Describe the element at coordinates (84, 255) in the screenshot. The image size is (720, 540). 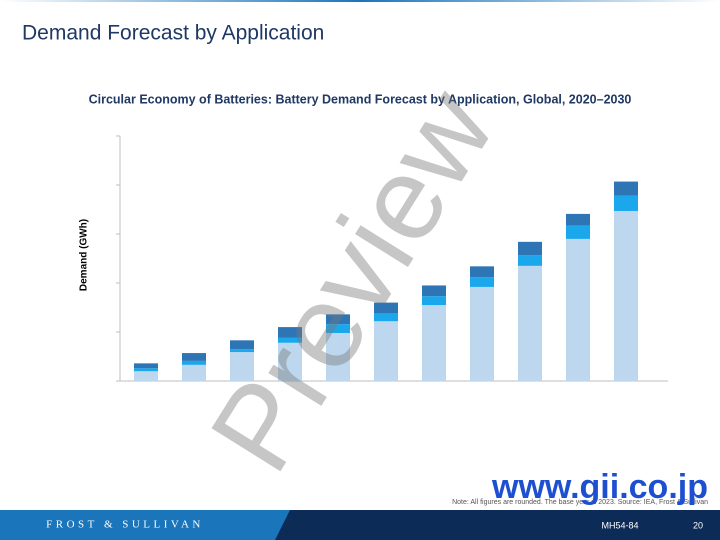
I see `y-axis-label: Demand (GWh)` at that location.